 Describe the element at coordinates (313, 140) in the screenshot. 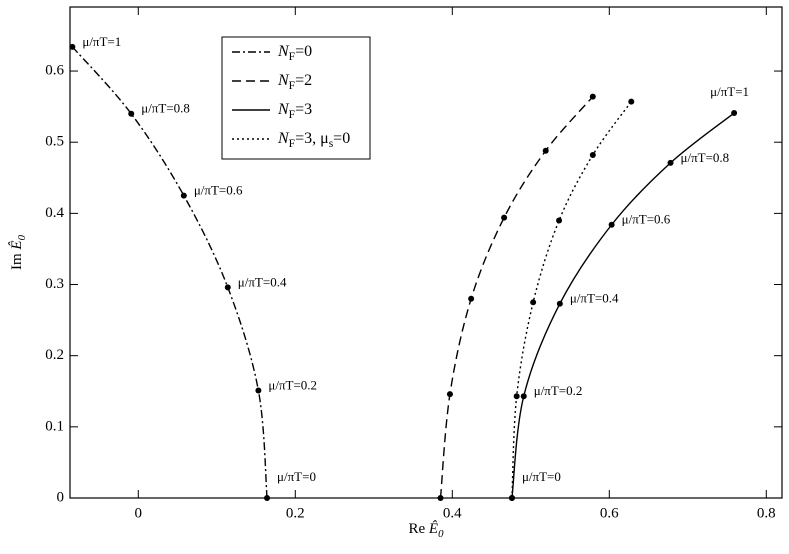

I see `legend-label: NF=3, μs=0` at that location.